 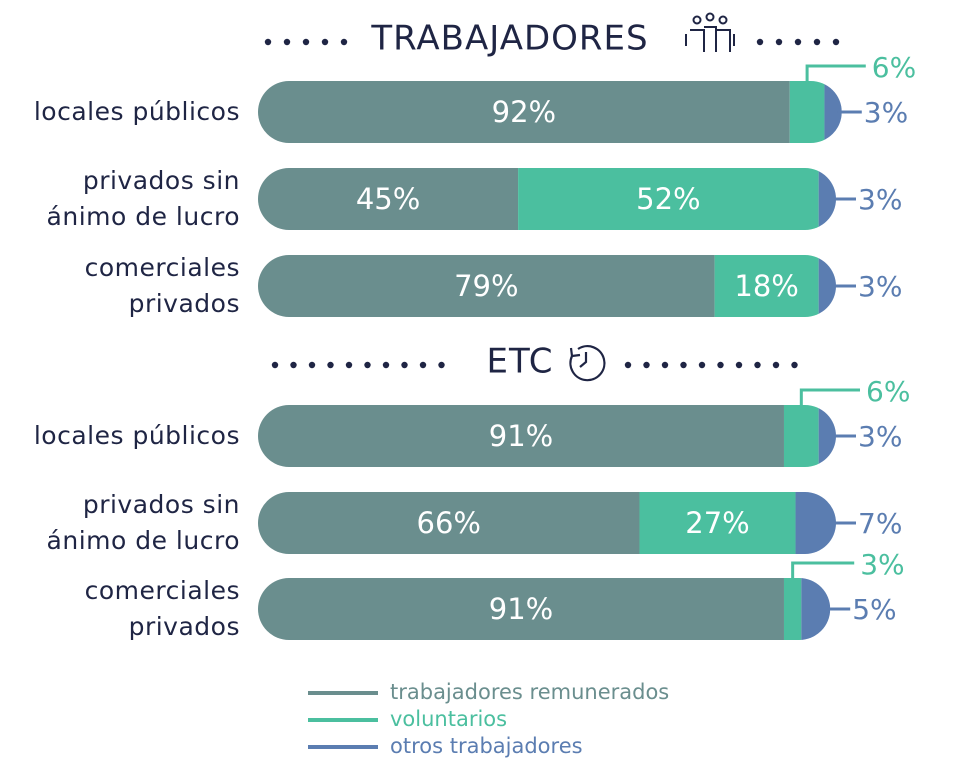 What do you see at coordinates (587, 363) in the screenshot?
I see `clock-icon` at bounding box center [587, 363].